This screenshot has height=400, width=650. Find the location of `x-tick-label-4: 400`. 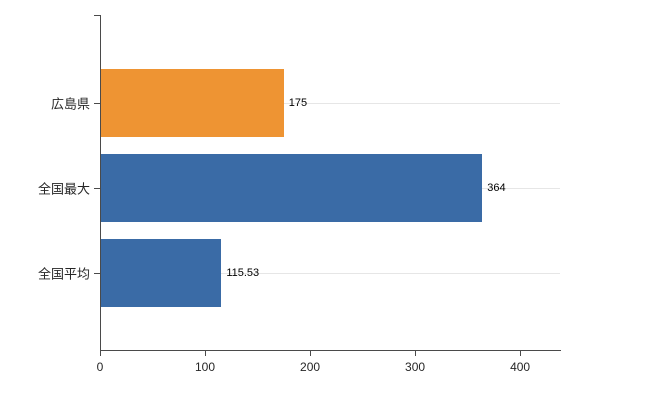

x-tick-label-4: 400 is located at coordinates (520, 367).